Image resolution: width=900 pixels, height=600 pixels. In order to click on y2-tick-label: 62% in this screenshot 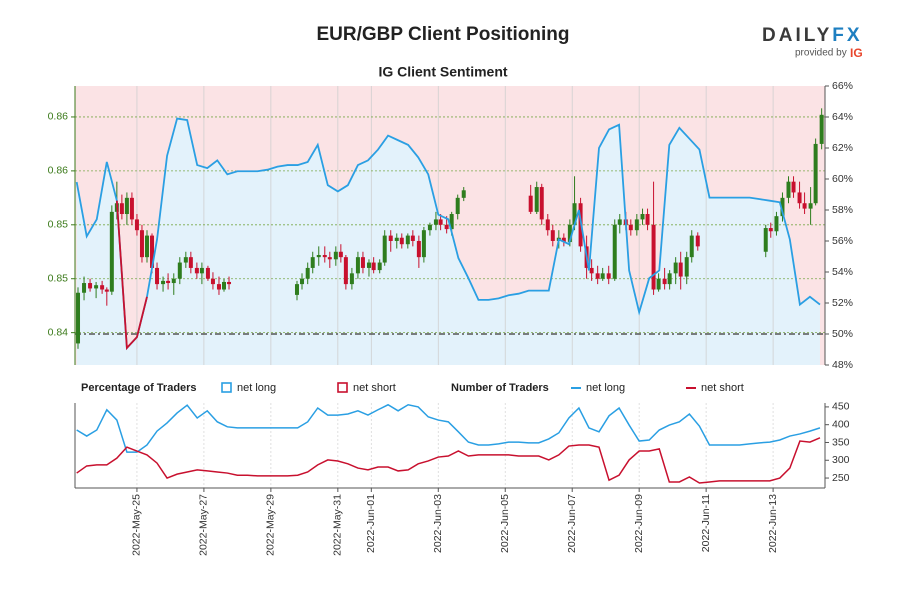, I will do `click(842, 148)`.